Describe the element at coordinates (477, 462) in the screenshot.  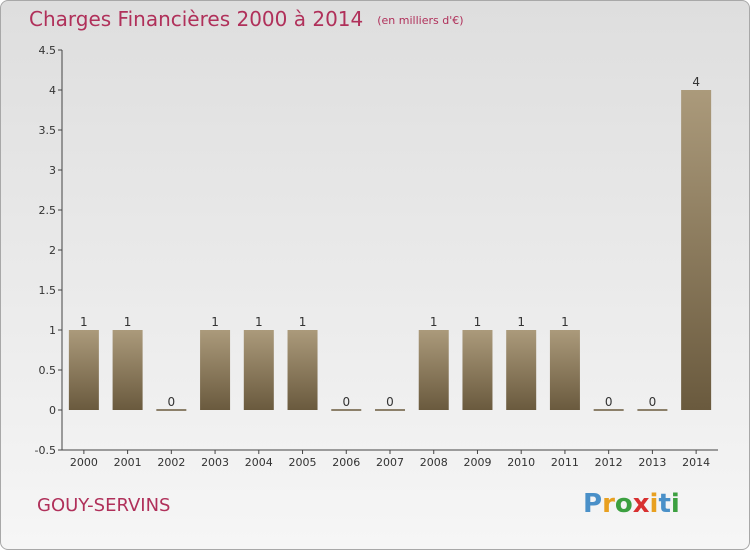
I see `x-tick-label: 2009` at that location.